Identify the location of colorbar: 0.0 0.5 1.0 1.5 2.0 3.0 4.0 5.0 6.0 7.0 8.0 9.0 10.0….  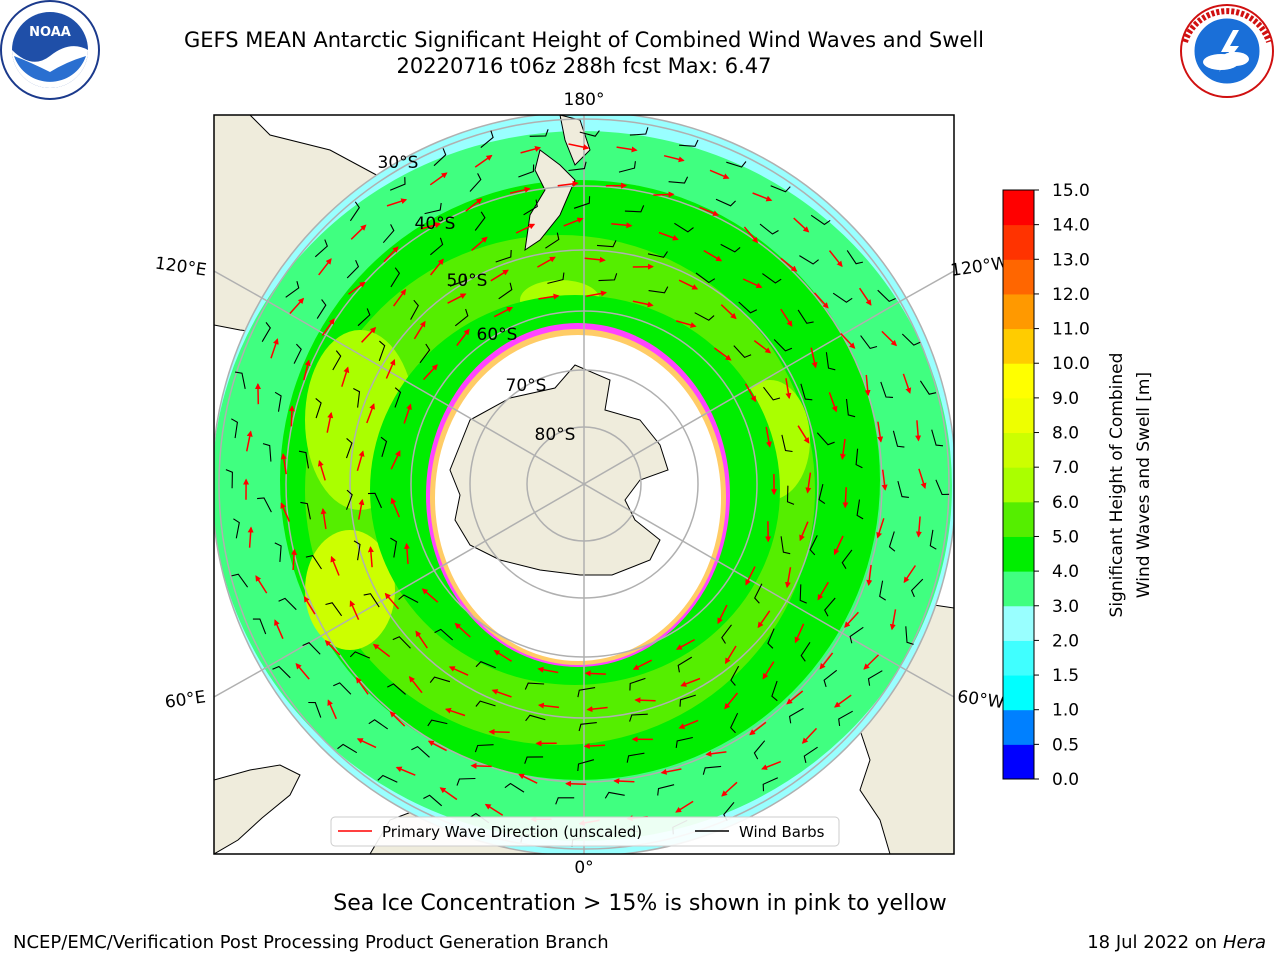
(1046, 485).